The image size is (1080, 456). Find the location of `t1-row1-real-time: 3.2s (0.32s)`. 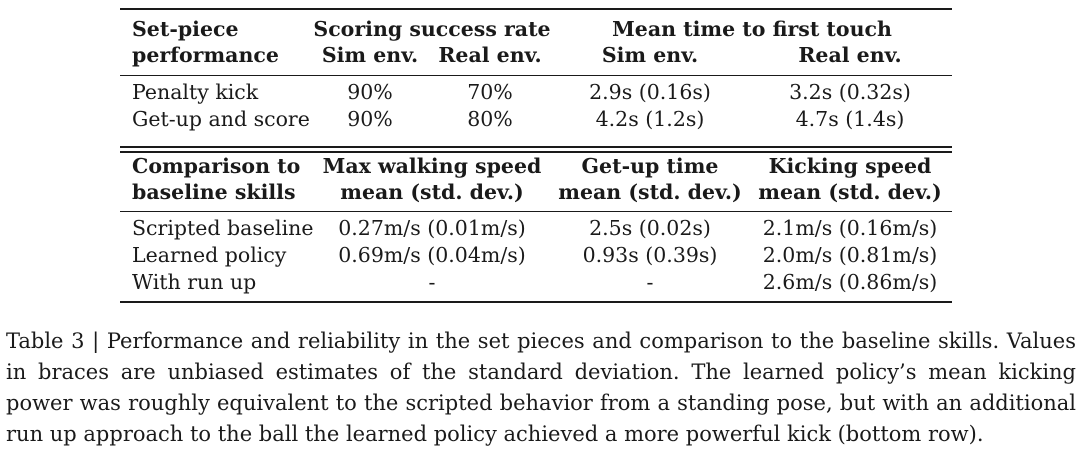

t1-row1-real-time: 3.2s (0.32s) is located at coordinates (850, 92).